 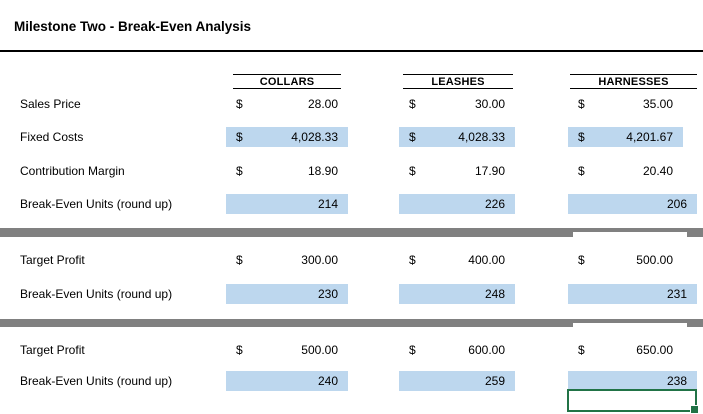 What do you see at coordinates (632, 381) in the screenshot?
I see `cell-s3-break-even-units-harnesses: 238` at bounding box center [632, 381].